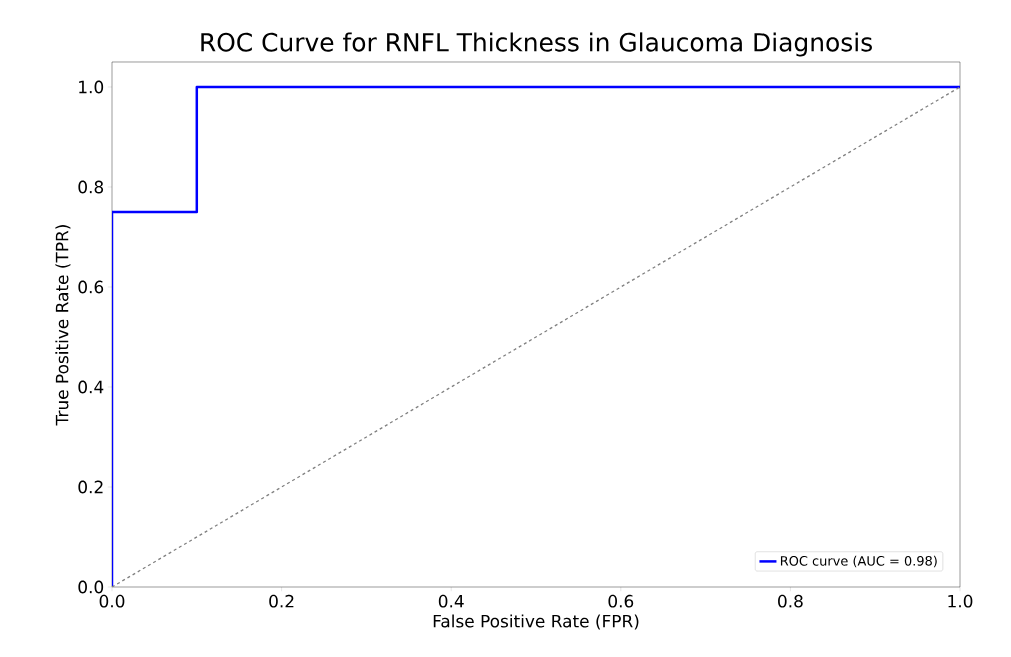  What do you see at coordinates (858, 561) in the screenshot?
I see `legend-label: ROC curve (AUC = 0.98)` at bounding box center [858, 561].